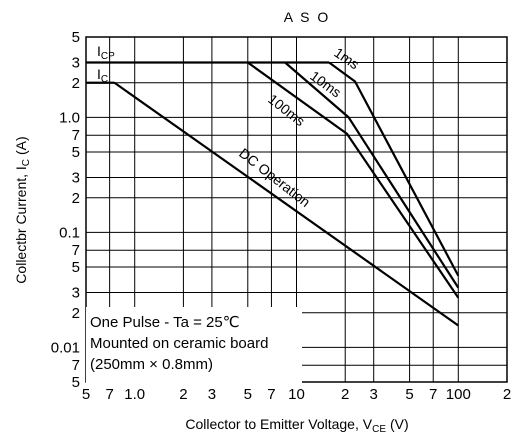 The height and width of the screenshot is (439, 518). What do you see at coordinates (307, 17) in the screenshot?
I see `chart-title: A S O` at bounding box center [307, 17].